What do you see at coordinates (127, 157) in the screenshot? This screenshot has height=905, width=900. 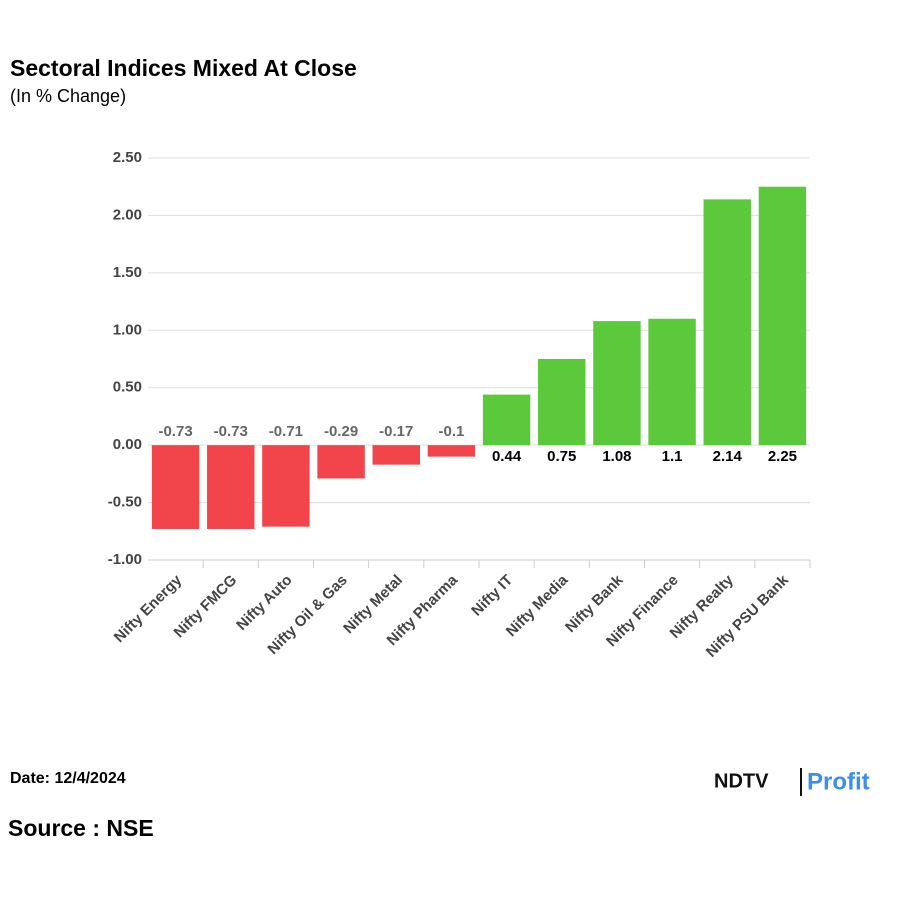 I see `y-tick-label: 2.50` at bounding box center [127, 157].